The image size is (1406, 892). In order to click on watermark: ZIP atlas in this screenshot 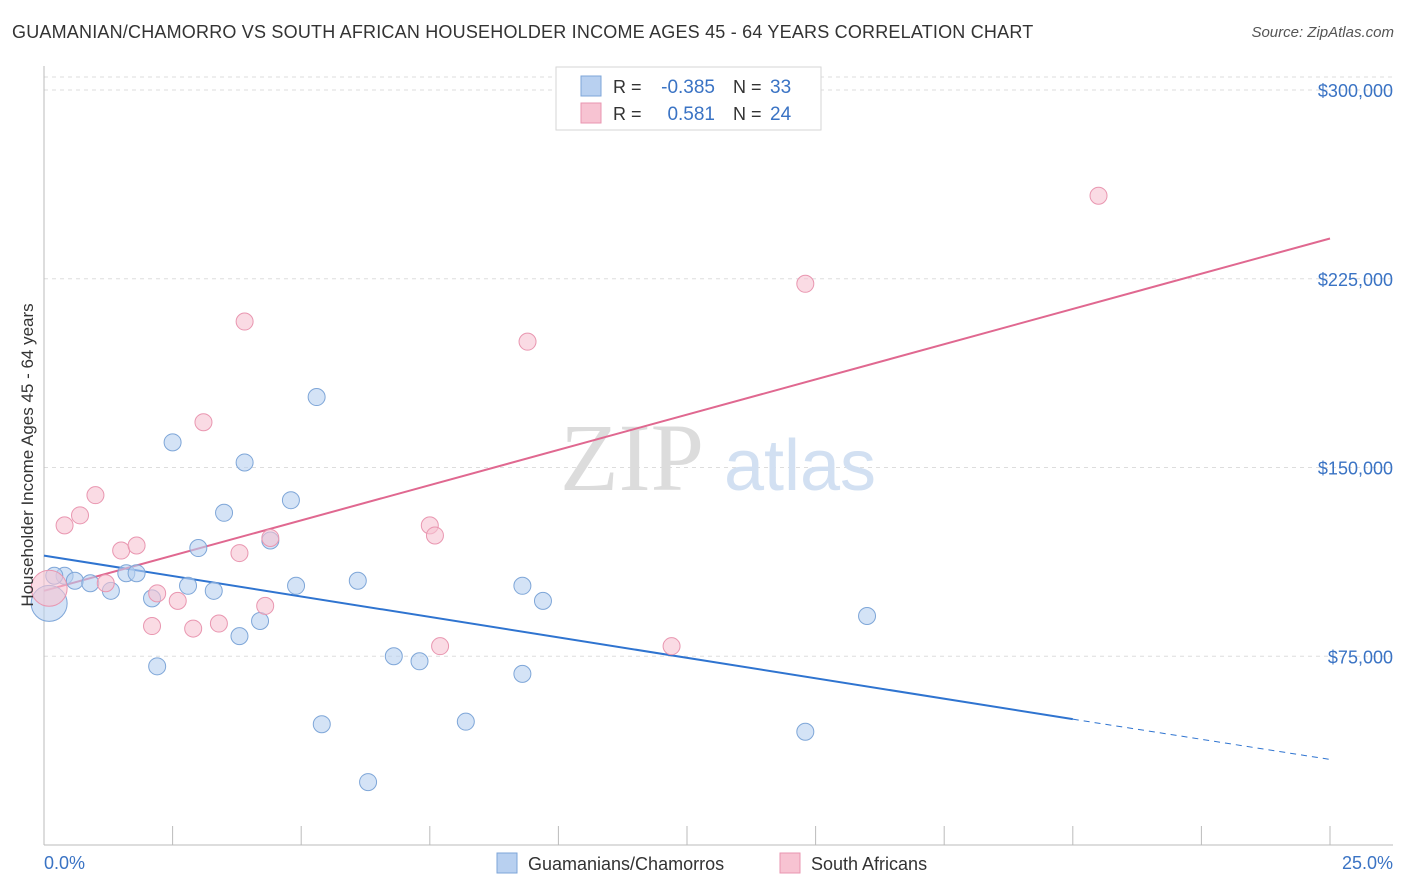, I will do `click(718, 457)`.